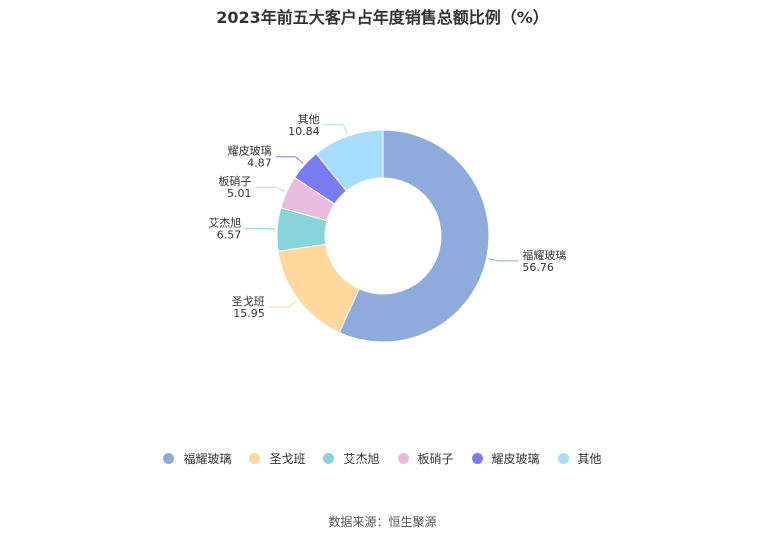  Describe the element at coordinates (435, 459) in the screenshot. I see `legend-label: 板硝子` at that location.